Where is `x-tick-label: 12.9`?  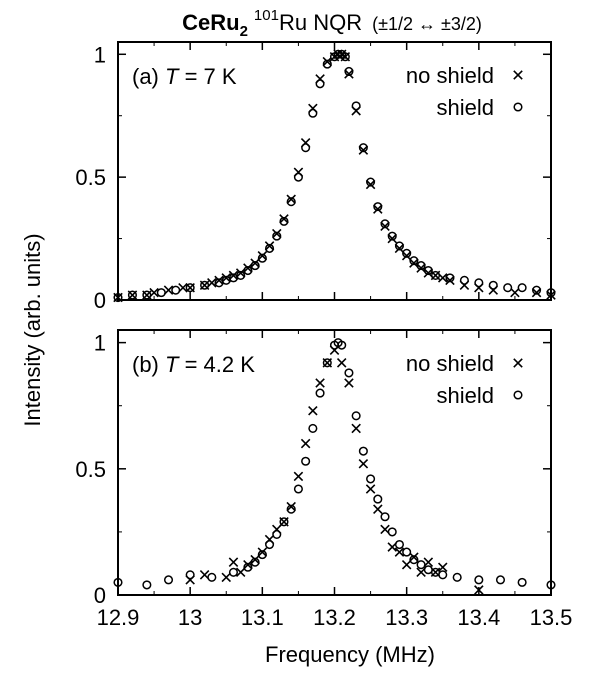 x-tick-label: 12.9 is located at coordinates (118, 617).